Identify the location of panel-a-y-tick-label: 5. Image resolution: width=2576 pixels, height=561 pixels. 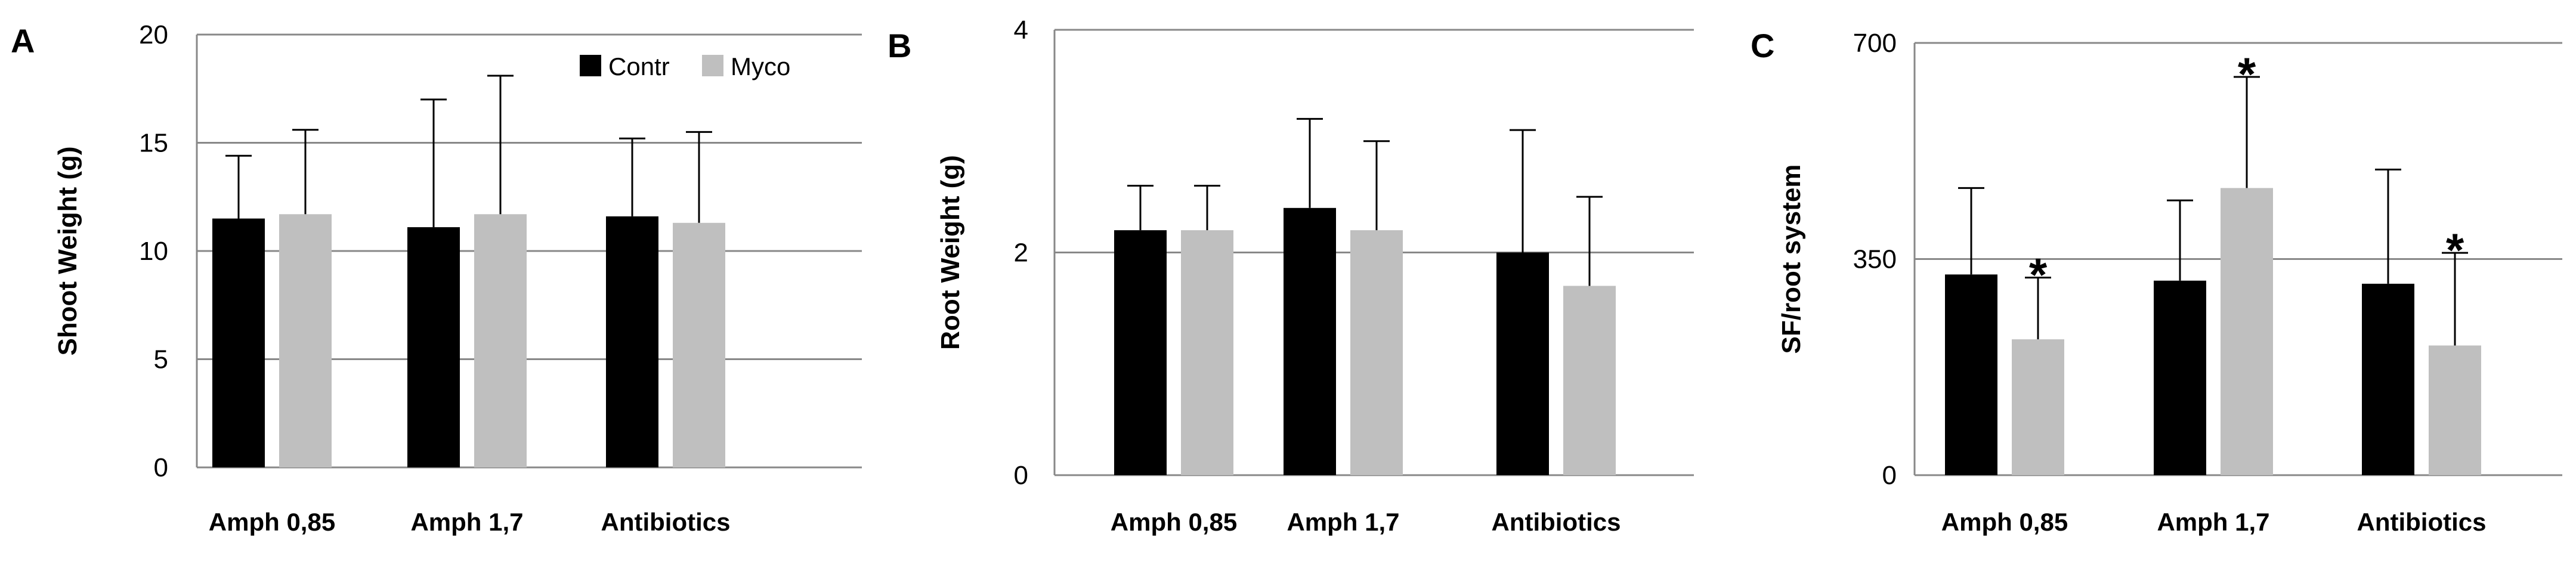
(161, 359).